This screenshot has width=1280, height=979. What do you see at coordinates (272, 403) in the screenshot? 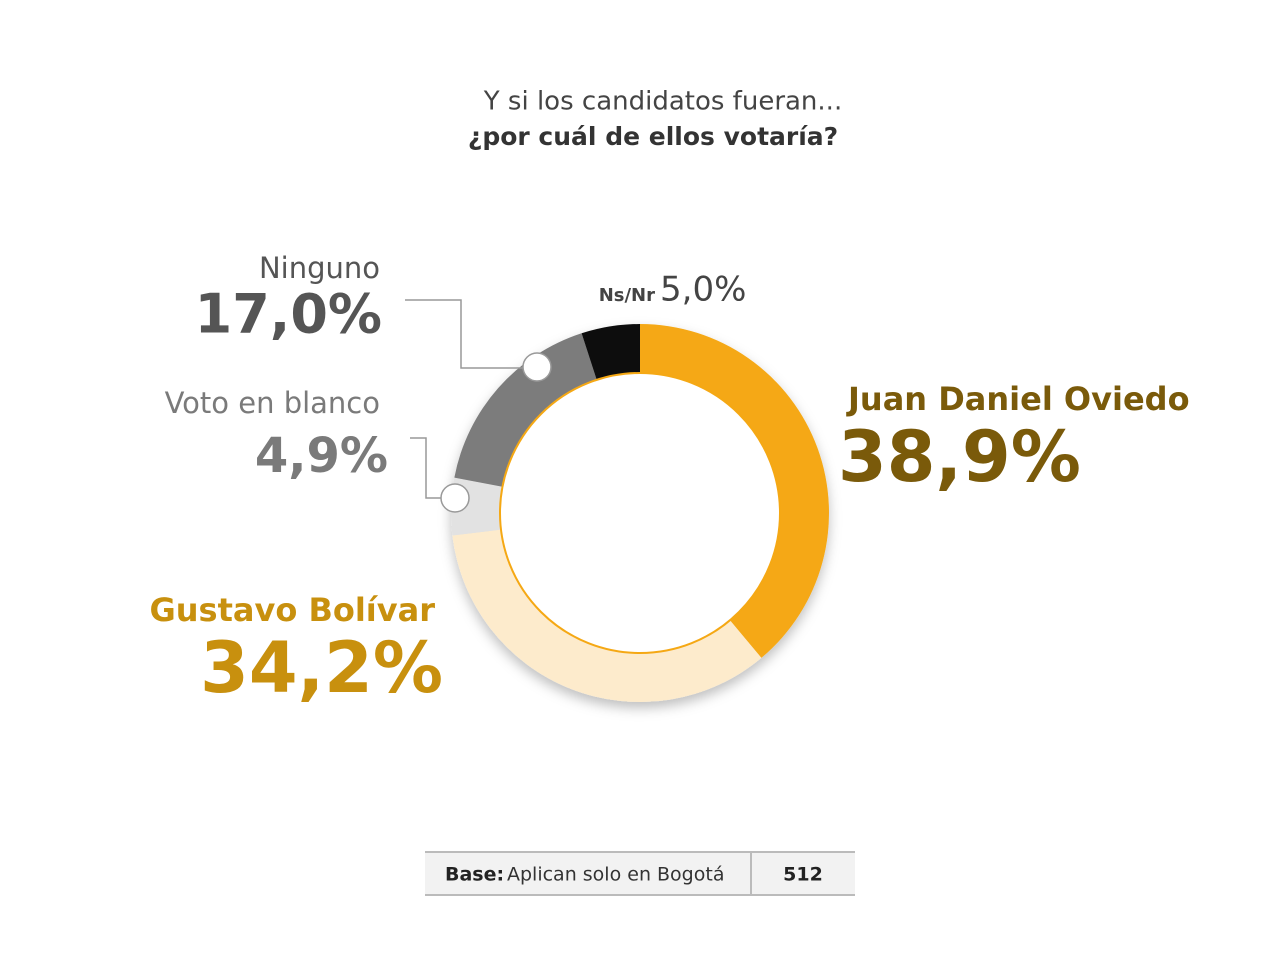
I see `category-label: Voto en blanco` at bounding box center [272, 403].